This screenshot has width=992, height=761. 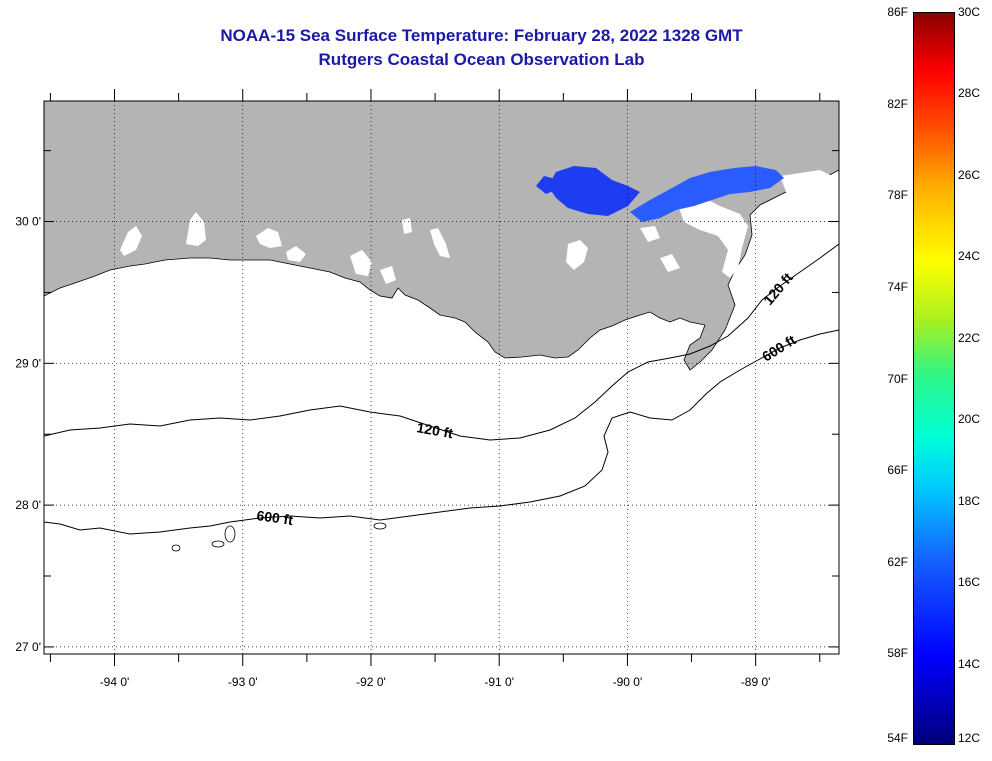 What do you see at coordinates (628, 682) in the screenshot?
I see `lon-tick-label: -90 0'` at bounding box center [628, 682].